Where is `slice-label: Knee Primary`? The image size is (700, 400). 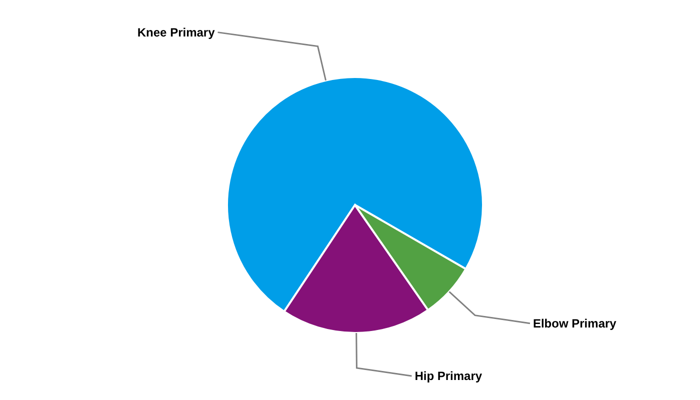
slice-label: Knee Primary is located at coordinates (176, 32).